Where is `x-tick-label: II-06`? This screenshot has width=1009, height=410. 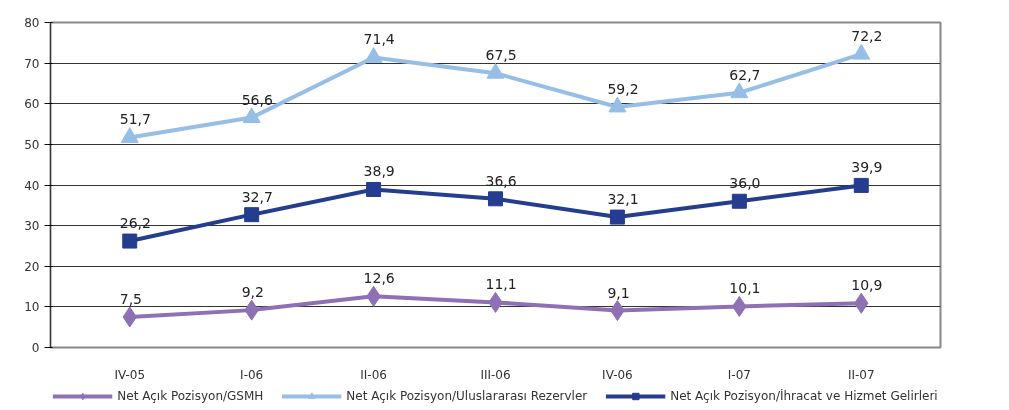 x-tick-label: II-06 is located at coordinates (373, 374).